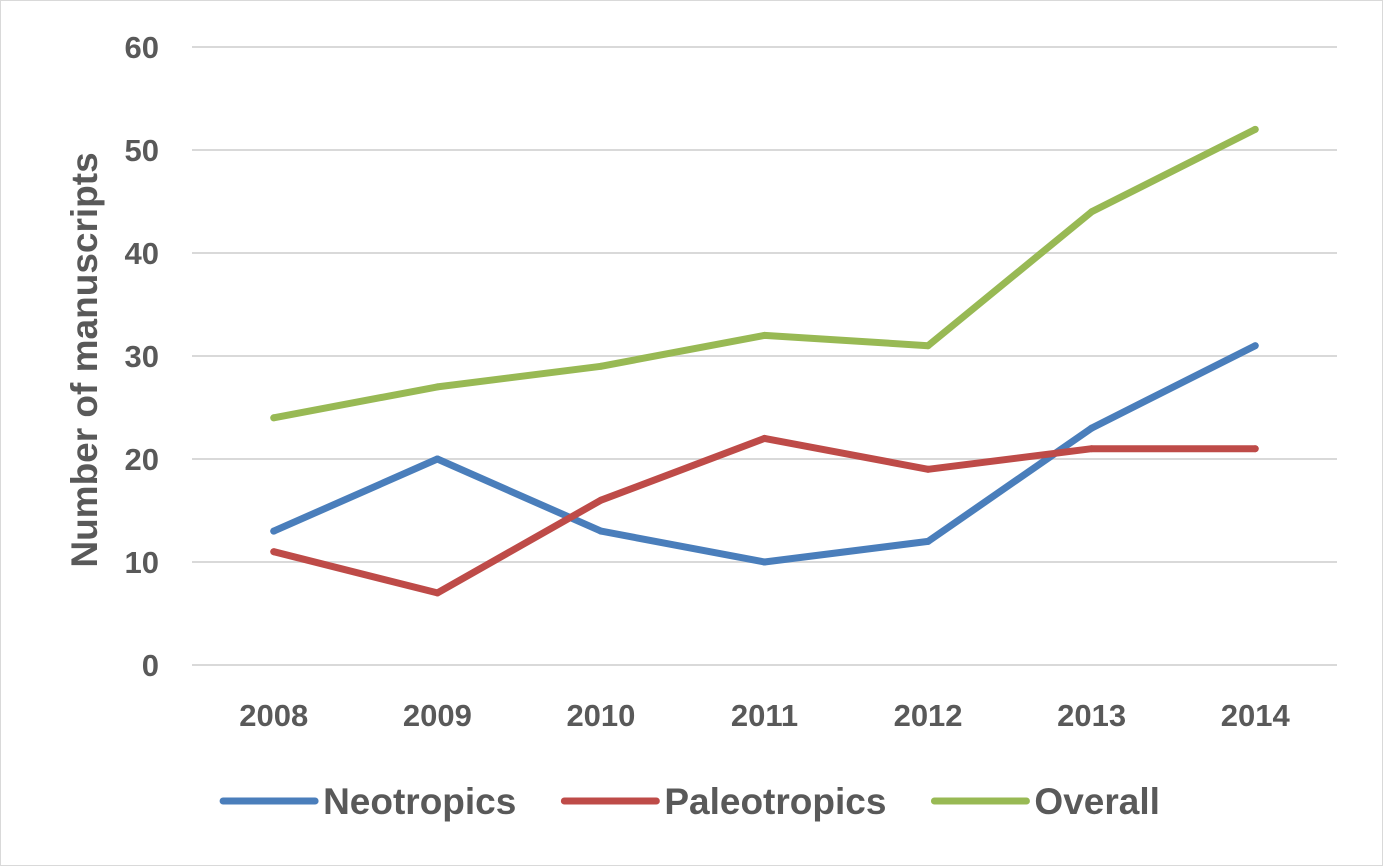  What do you see at coordinates (84, 359) in the screenshot?
I see `y-axis-title: Number of manuscripts` at bounding box center [84, 359].